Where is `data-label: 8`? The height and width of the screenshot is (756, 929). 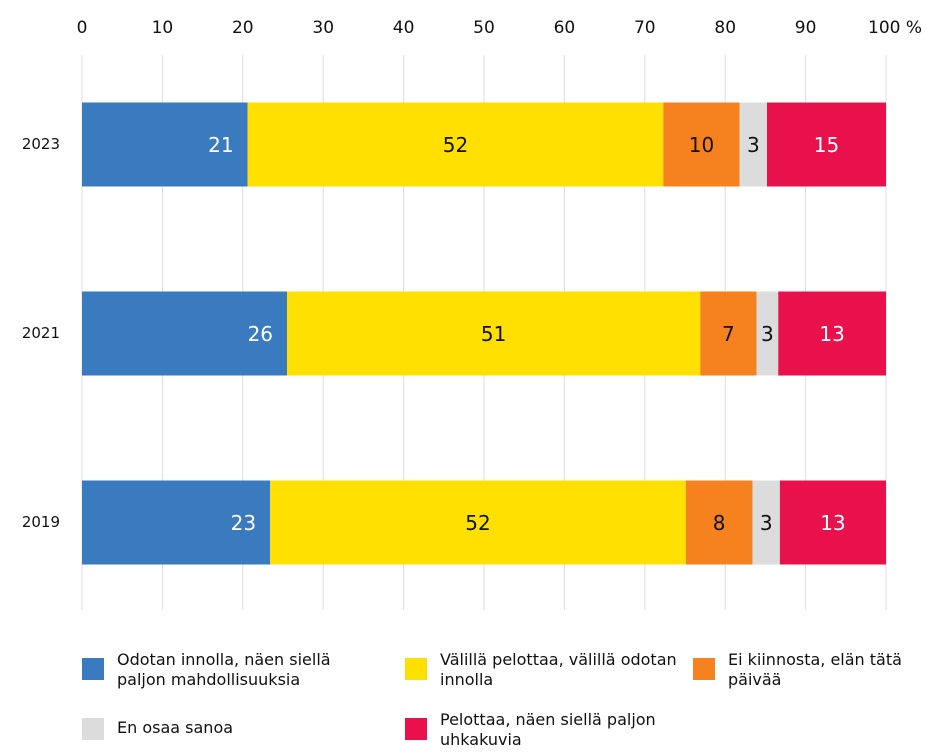 data-label: 8 is located at coordinates (719, 523).